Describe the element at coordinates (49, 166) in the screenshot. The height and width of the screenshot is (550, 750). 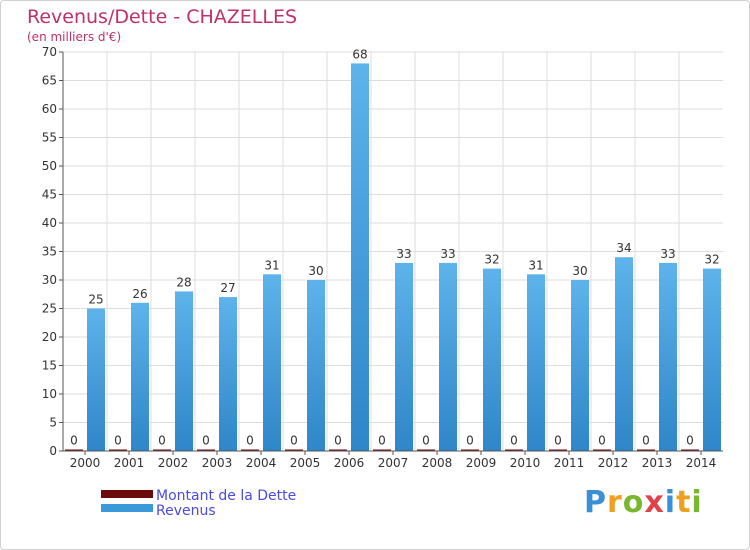
I see `y-tick-label: 50` at that location.